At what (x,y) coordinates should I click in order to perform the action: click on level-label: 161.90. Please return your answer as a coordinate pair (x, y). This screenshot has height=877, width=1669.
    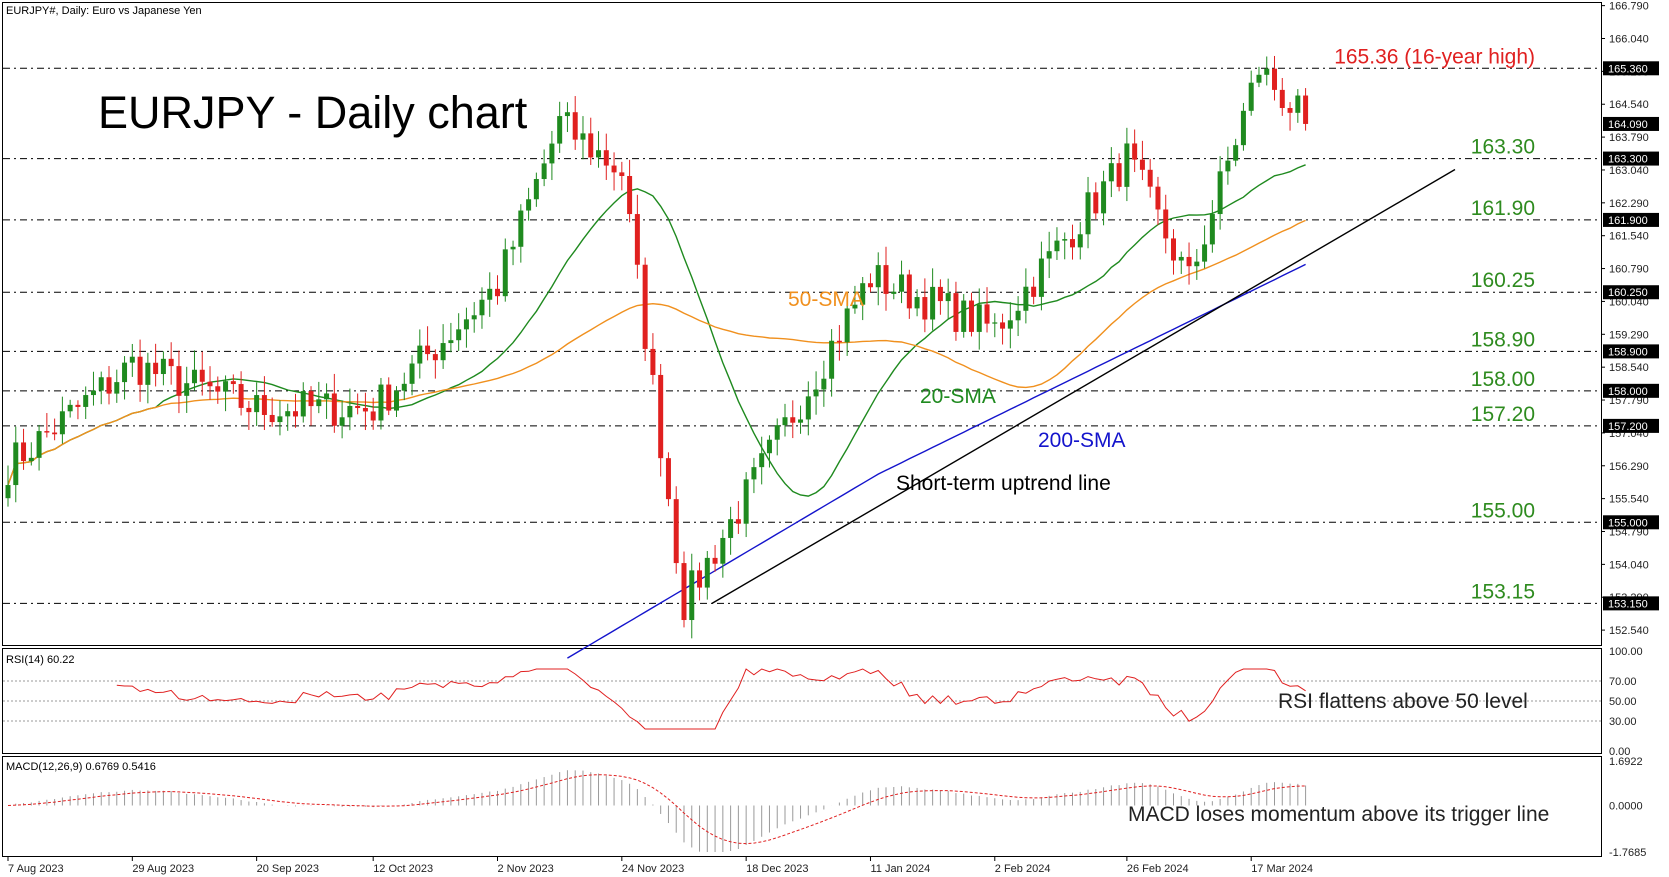
    Looking at the image, I should click on (1503, 208).